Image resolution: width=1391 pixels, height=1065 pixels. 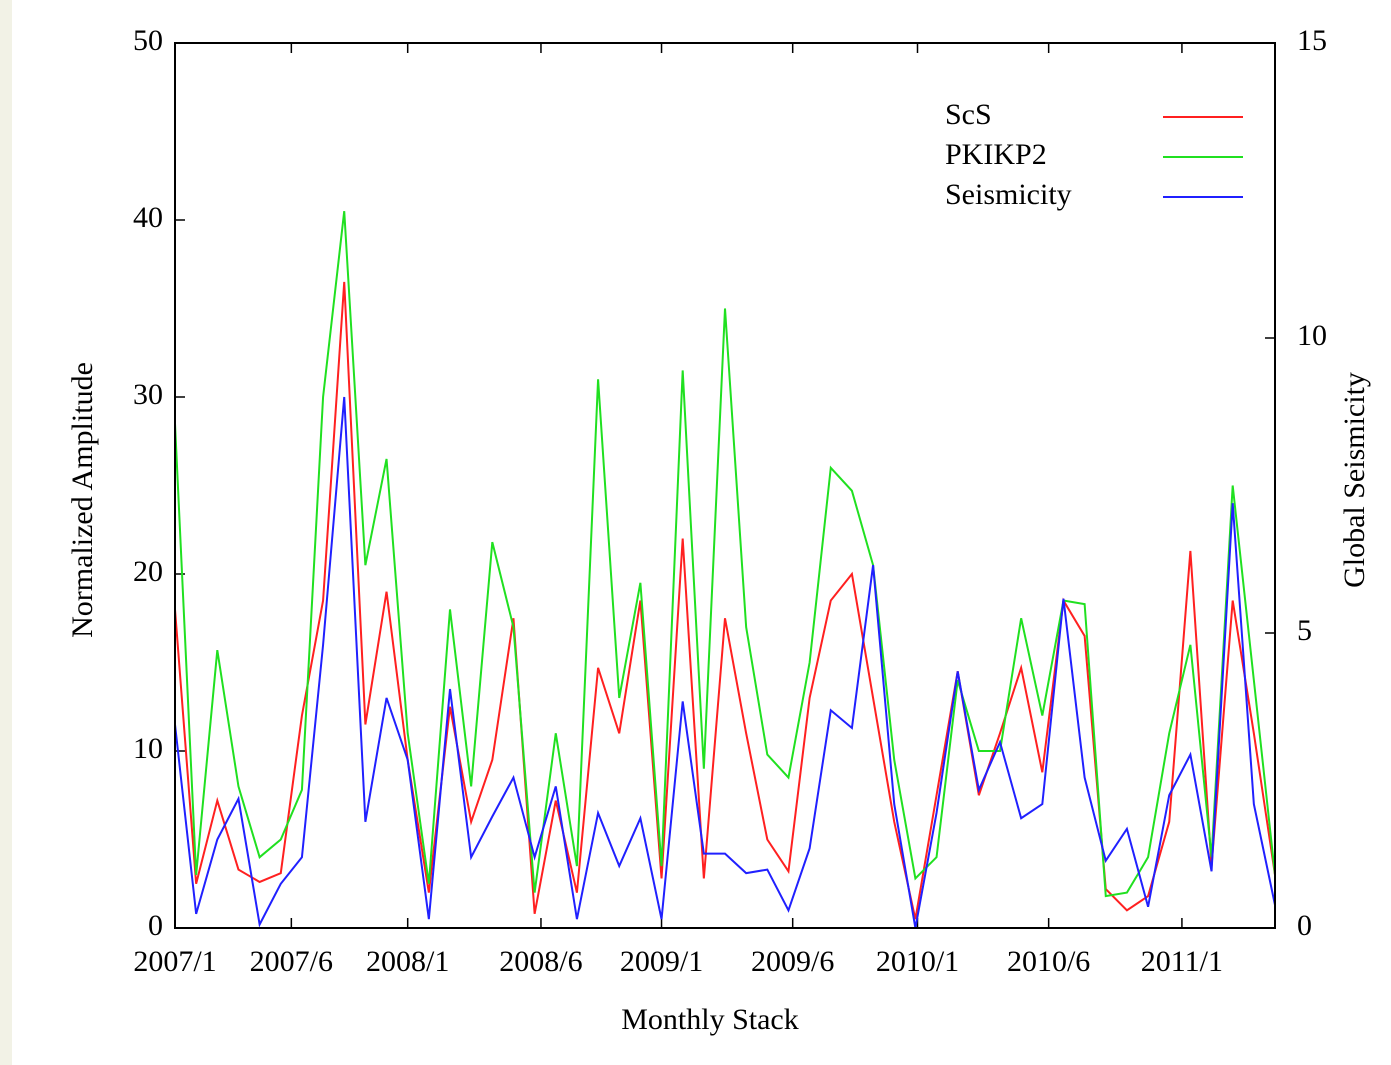 I want to click on x-tick-label: 2010/1, so click(x=917, y=961).